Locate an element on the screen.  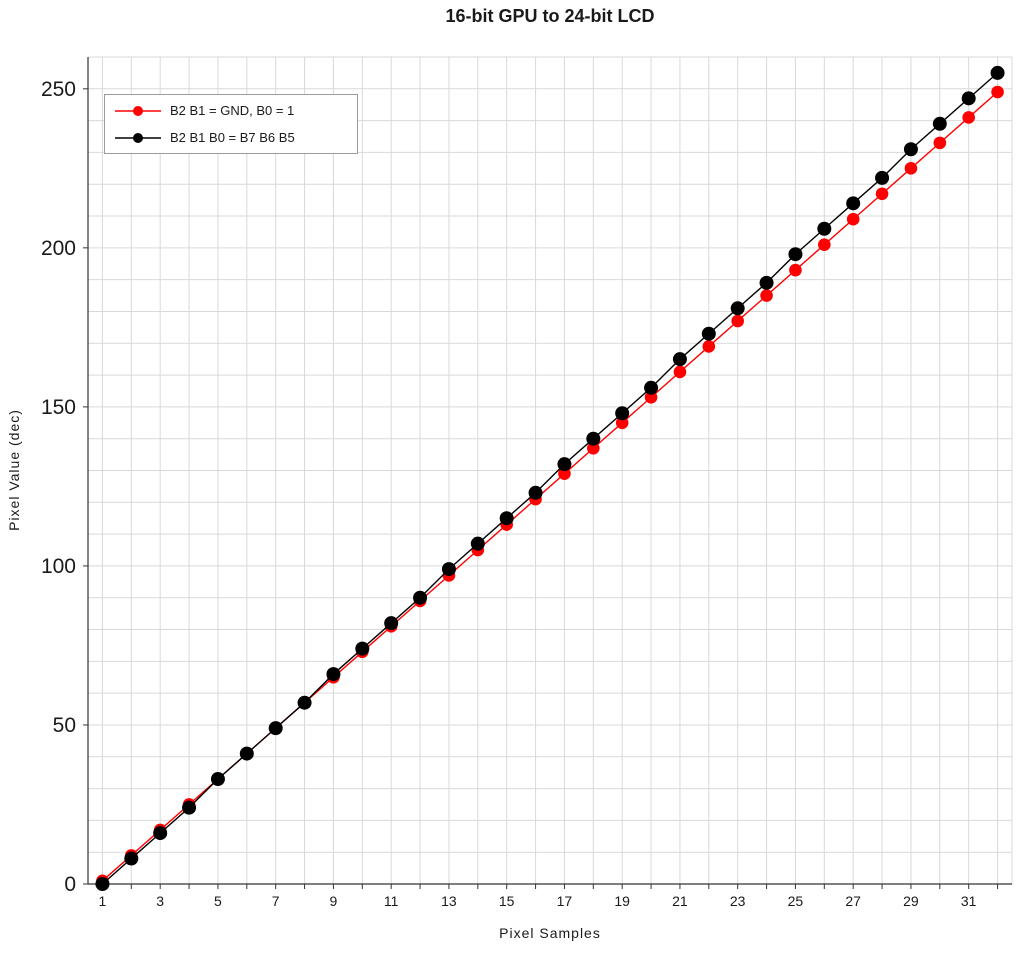
svg-text: 200 is located at coordinates (58, 248).